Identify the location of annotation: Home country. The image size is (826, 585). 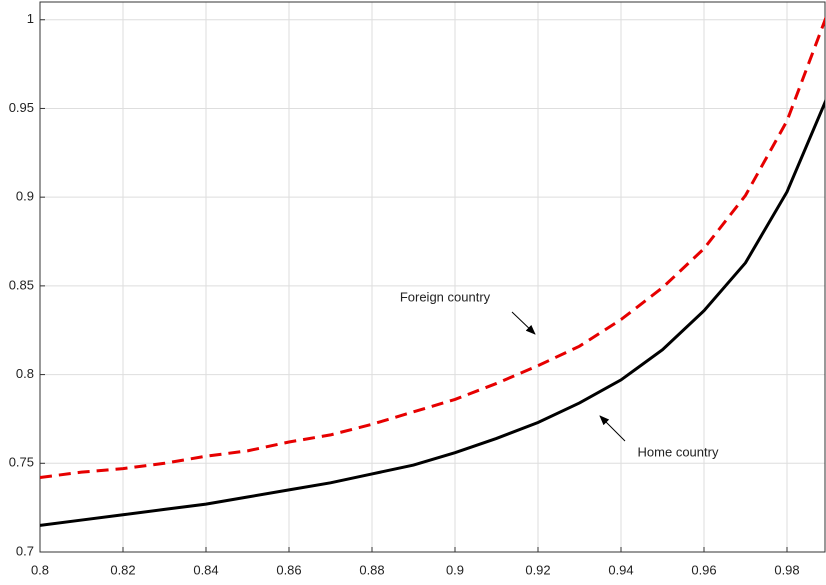
(678, 451).